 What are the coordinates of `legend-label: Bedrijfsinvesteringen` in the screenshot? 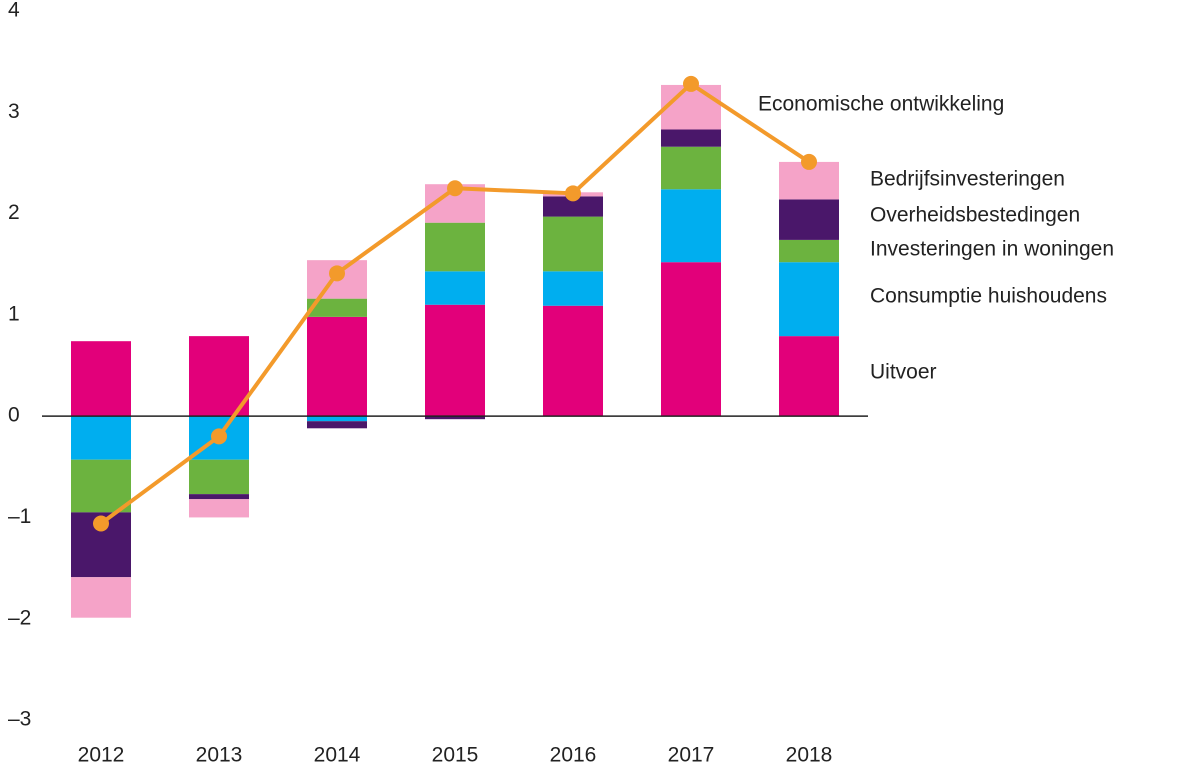 It's located at (967, 179).